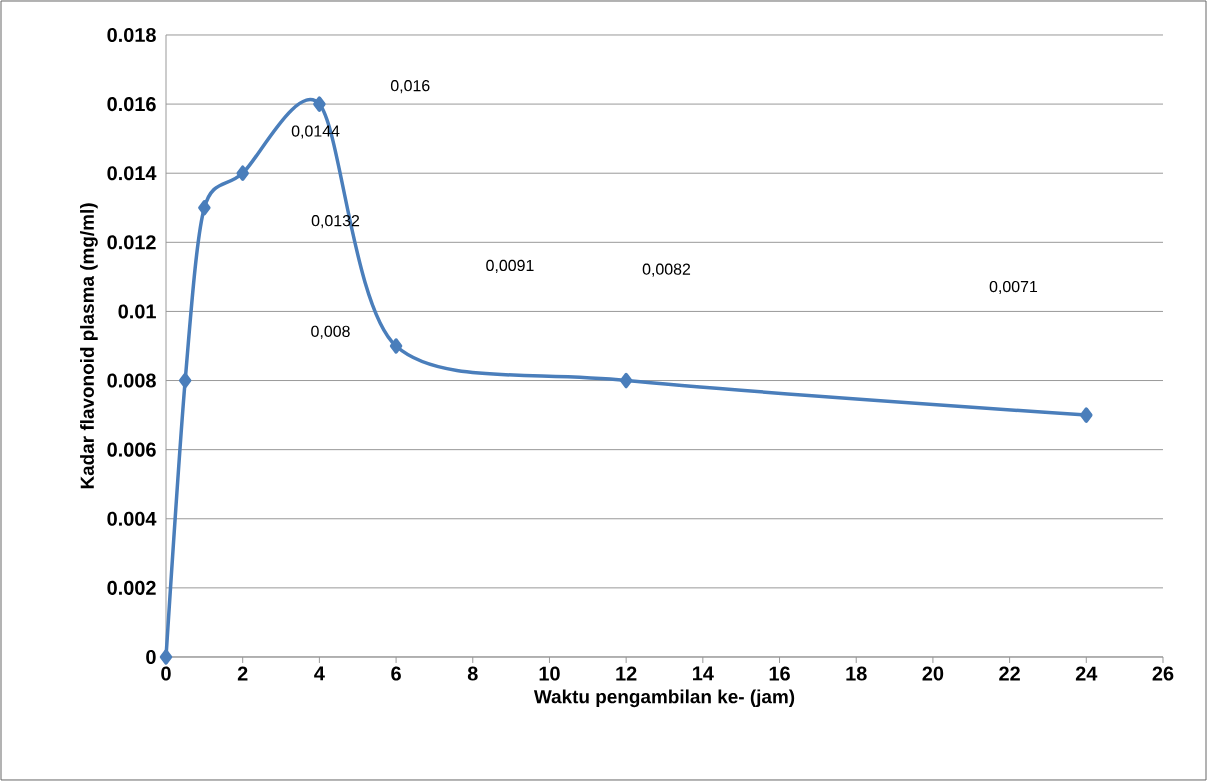  What do you see at coordinates (779, 673) in the screenshot?
I see `x-tick-label: 16` at bounding box center [779, 673].